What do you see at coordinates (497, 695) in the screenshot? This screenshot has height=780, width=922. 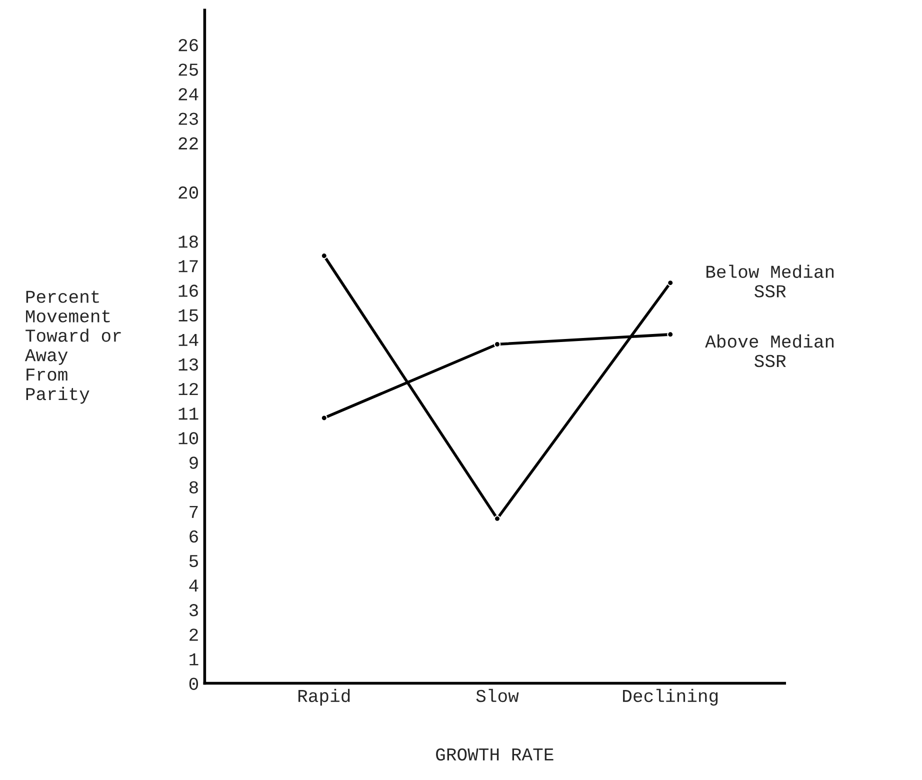 I see `x-tick-label: Slow` at bounding box center [497, 695].